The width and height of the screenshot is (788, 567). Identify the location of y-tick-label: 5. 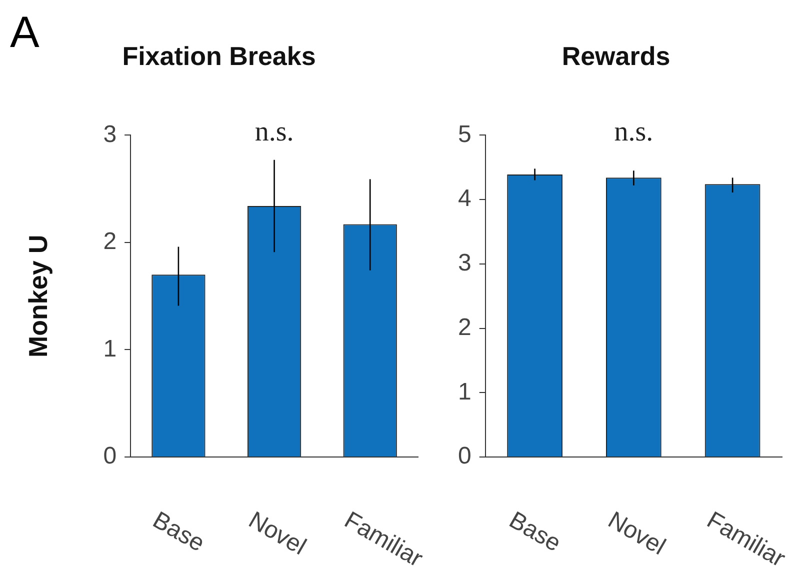
(465, 134).